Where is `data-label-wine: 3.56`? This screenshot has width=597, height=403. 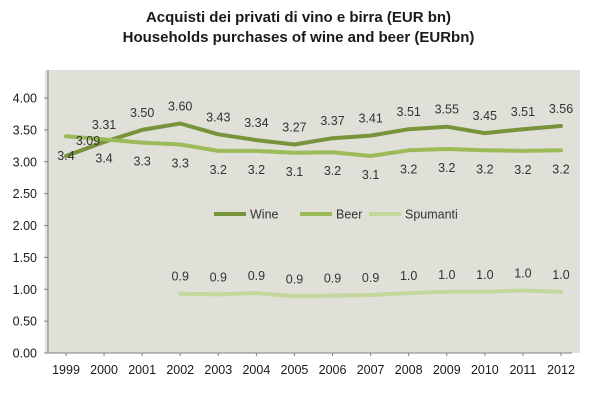
data-label-wine: 3.56 is located at coordinates (561, 109).